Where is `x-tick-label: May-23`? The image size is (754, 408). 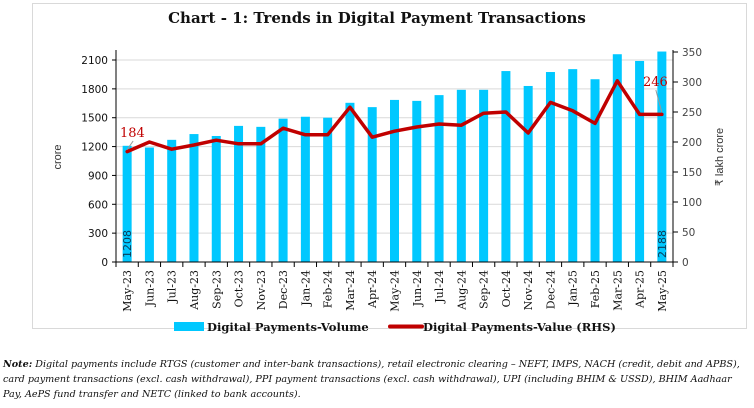 x-tick-label: May-23 is located at coordinates (127, 291).